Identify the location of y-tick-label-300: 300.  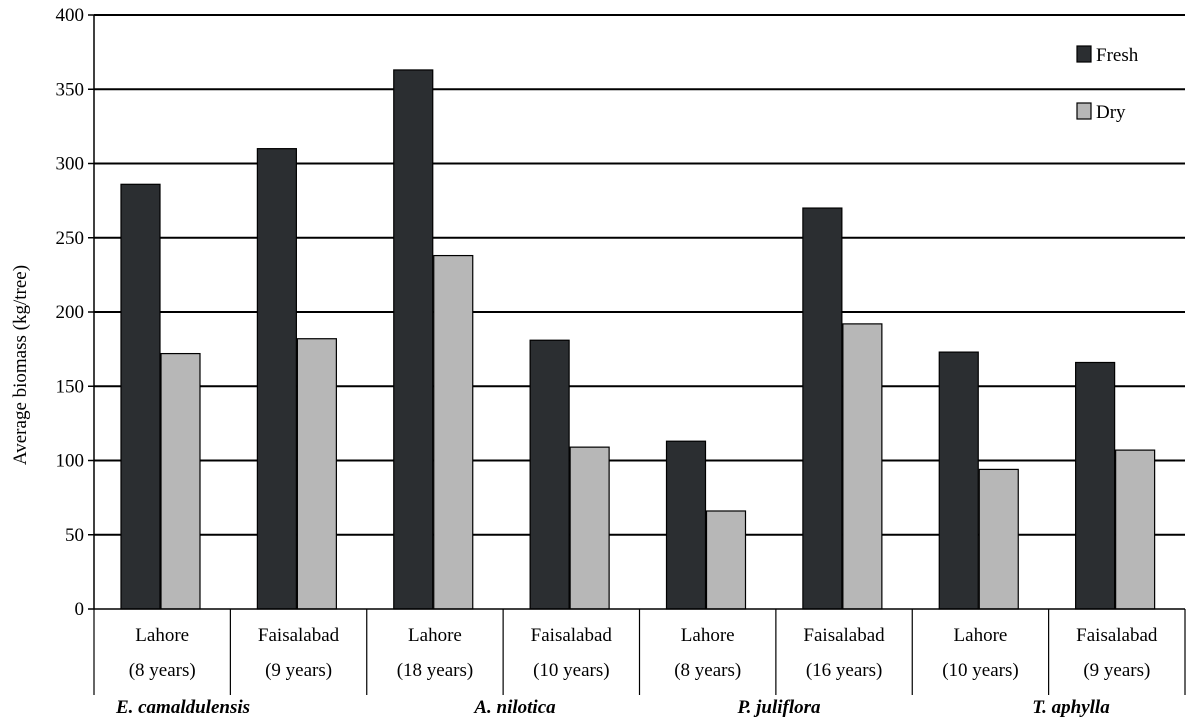
(70, 164).